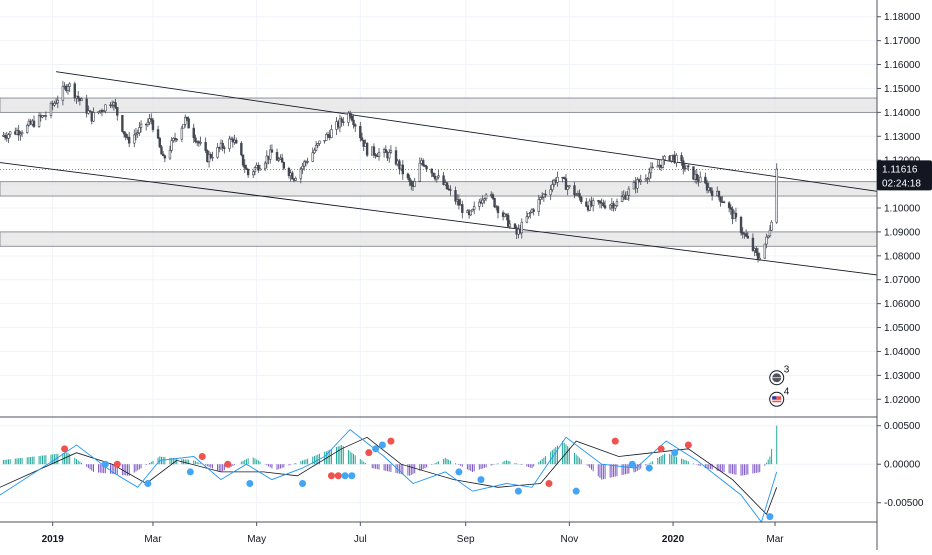 The width and height of the screenshot is (932, 555). I want to click on price-tick-label: 1.16000, so click(902, 65).